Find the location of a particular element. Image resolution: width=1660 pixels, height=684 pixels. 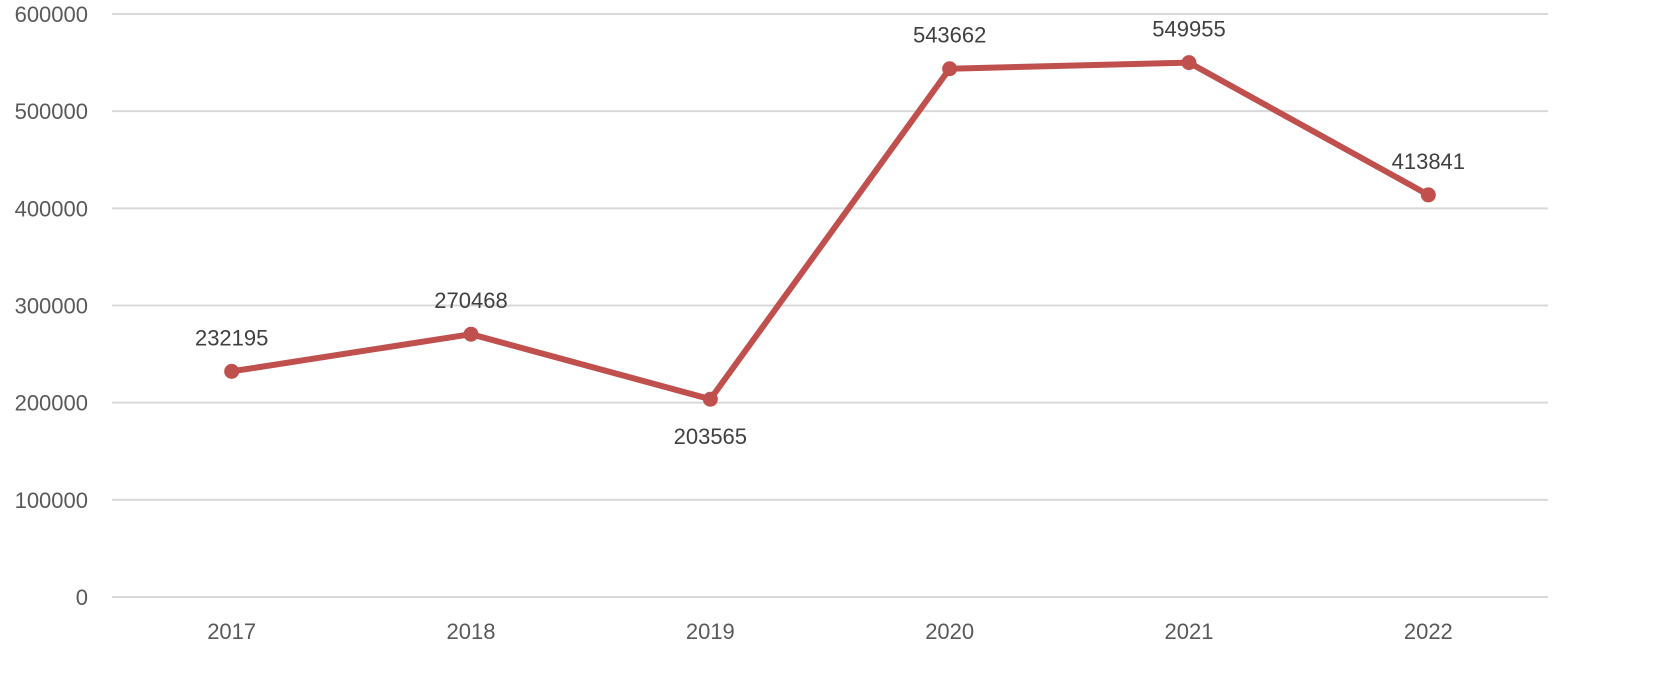

y-tick-label: 400000 is located at coordinates (51, 208).